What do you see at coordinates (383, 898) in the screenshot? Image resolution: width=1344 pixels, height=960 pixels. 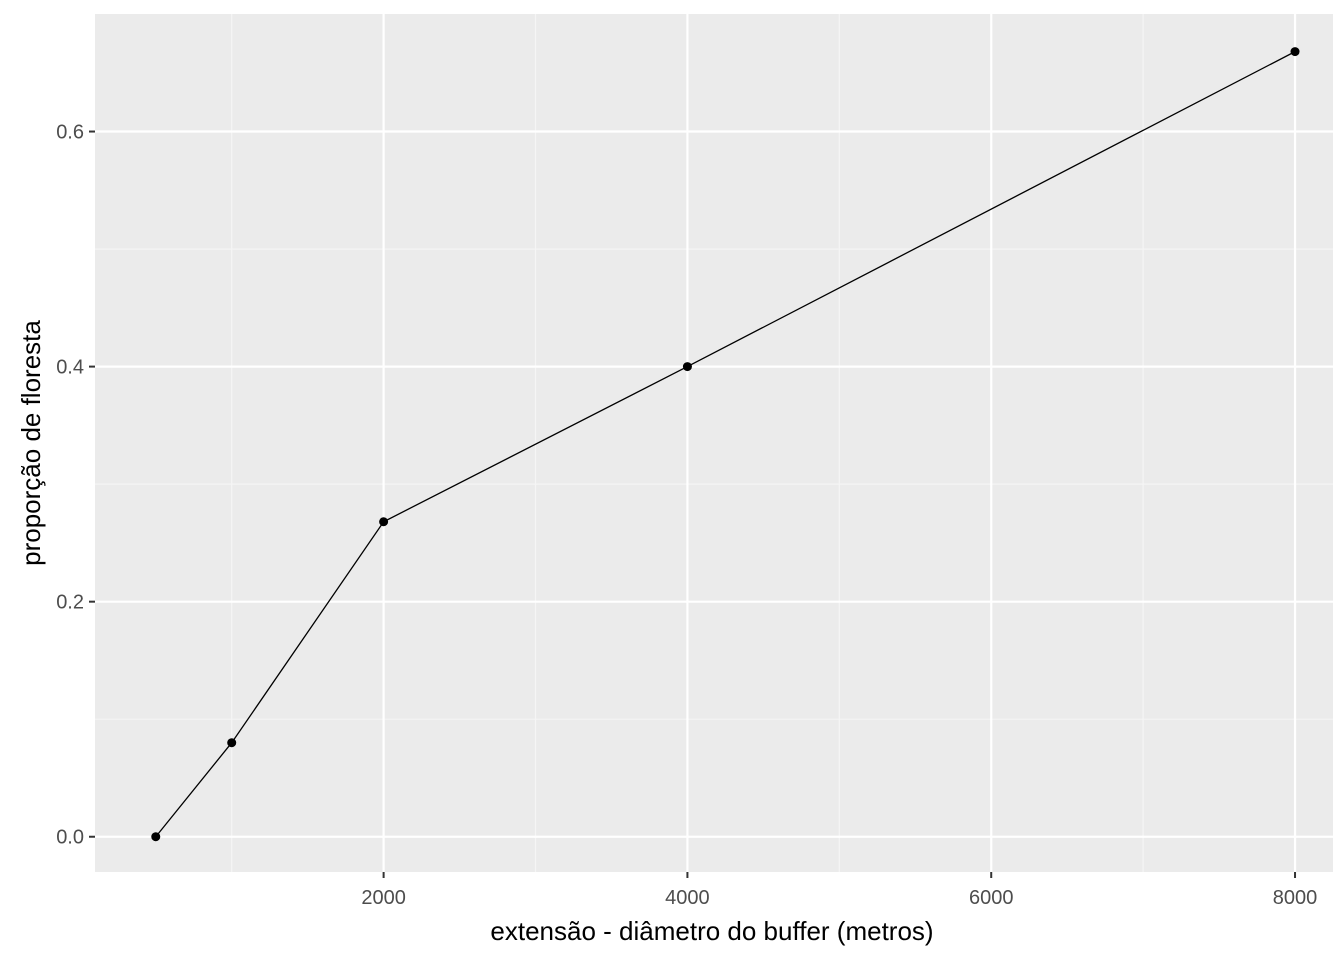 I see `x-tick-label-0: 2000` at bounding box center [383, 898].